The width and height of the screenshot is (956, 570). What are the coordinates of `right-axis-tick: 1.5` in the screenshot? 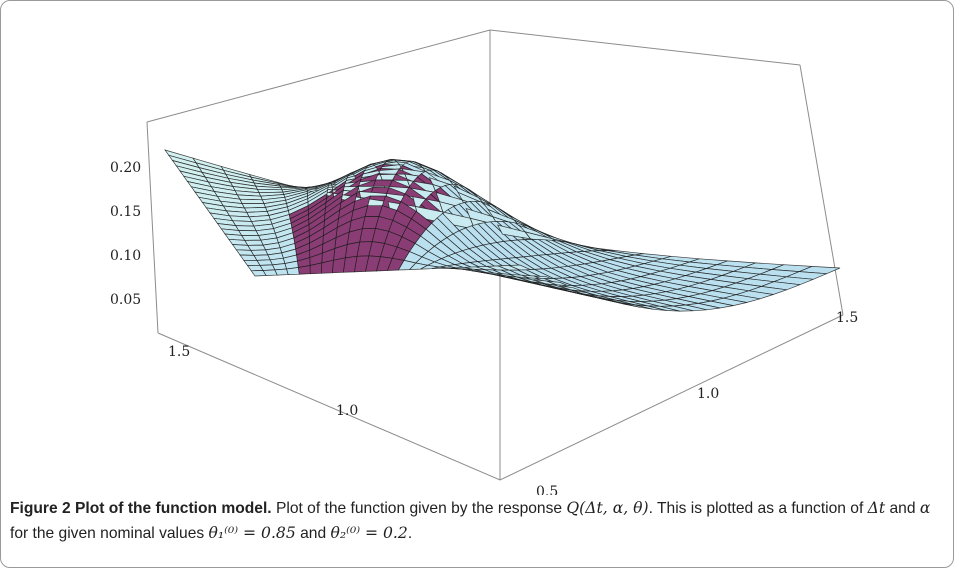 It's located at (847, 318).